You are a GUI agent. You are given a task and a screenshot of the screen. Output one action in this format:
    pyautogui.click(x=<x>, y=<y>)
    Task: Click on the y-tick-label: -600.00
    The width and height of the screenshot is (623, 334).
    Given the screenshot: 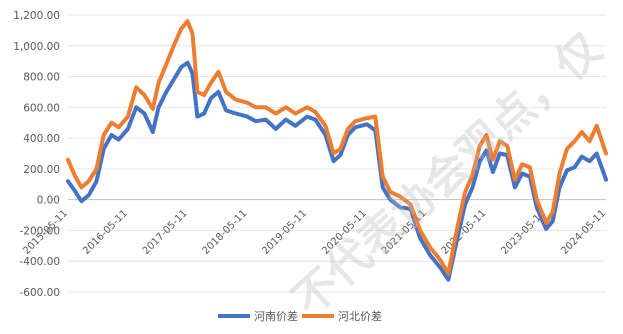 What is the action you would take?
    pyautogui.click(x=39, y=293)
    